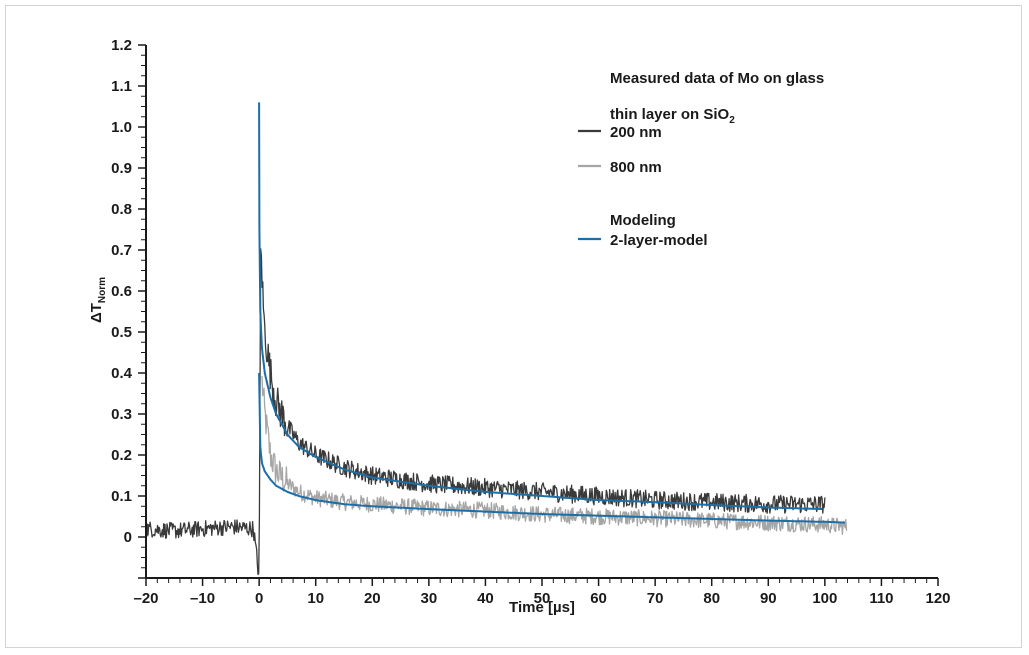 The image size is (1029, 655). I want to click on x-tick-label: 40, so click(485, 598).